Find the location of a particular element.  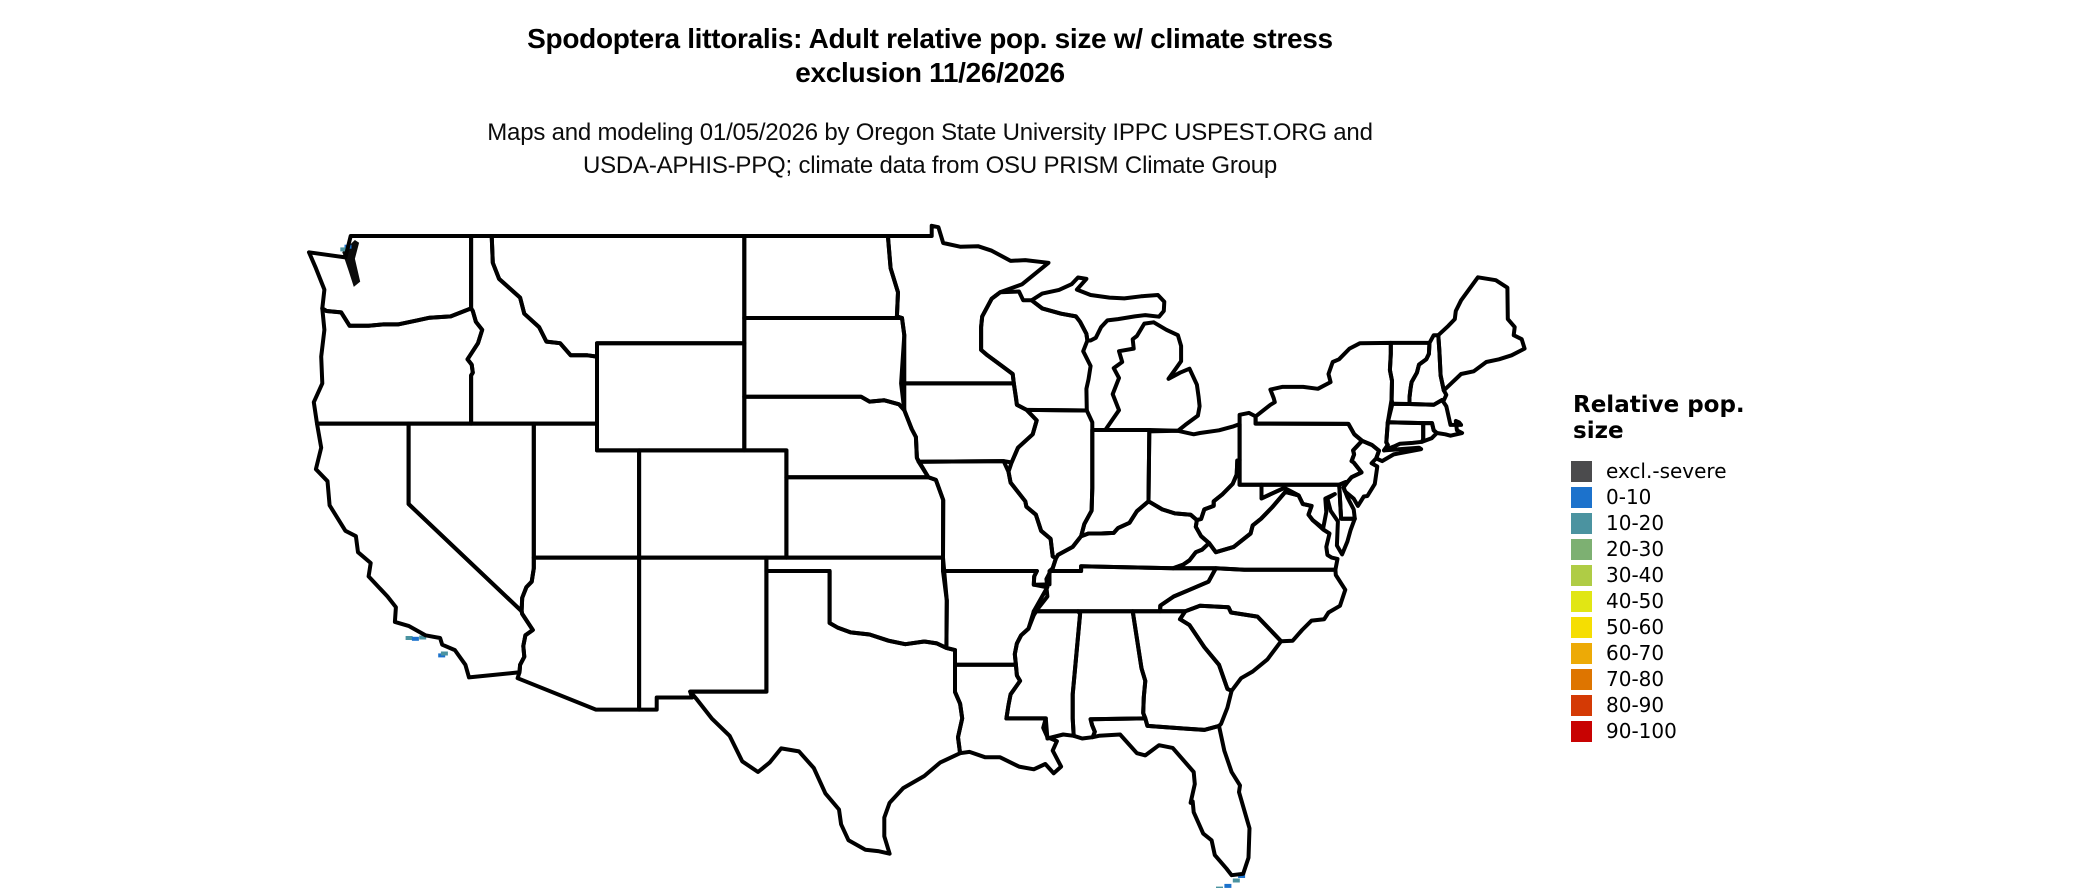

legend-label: 0-10 is located at coordinates (1629, 497).